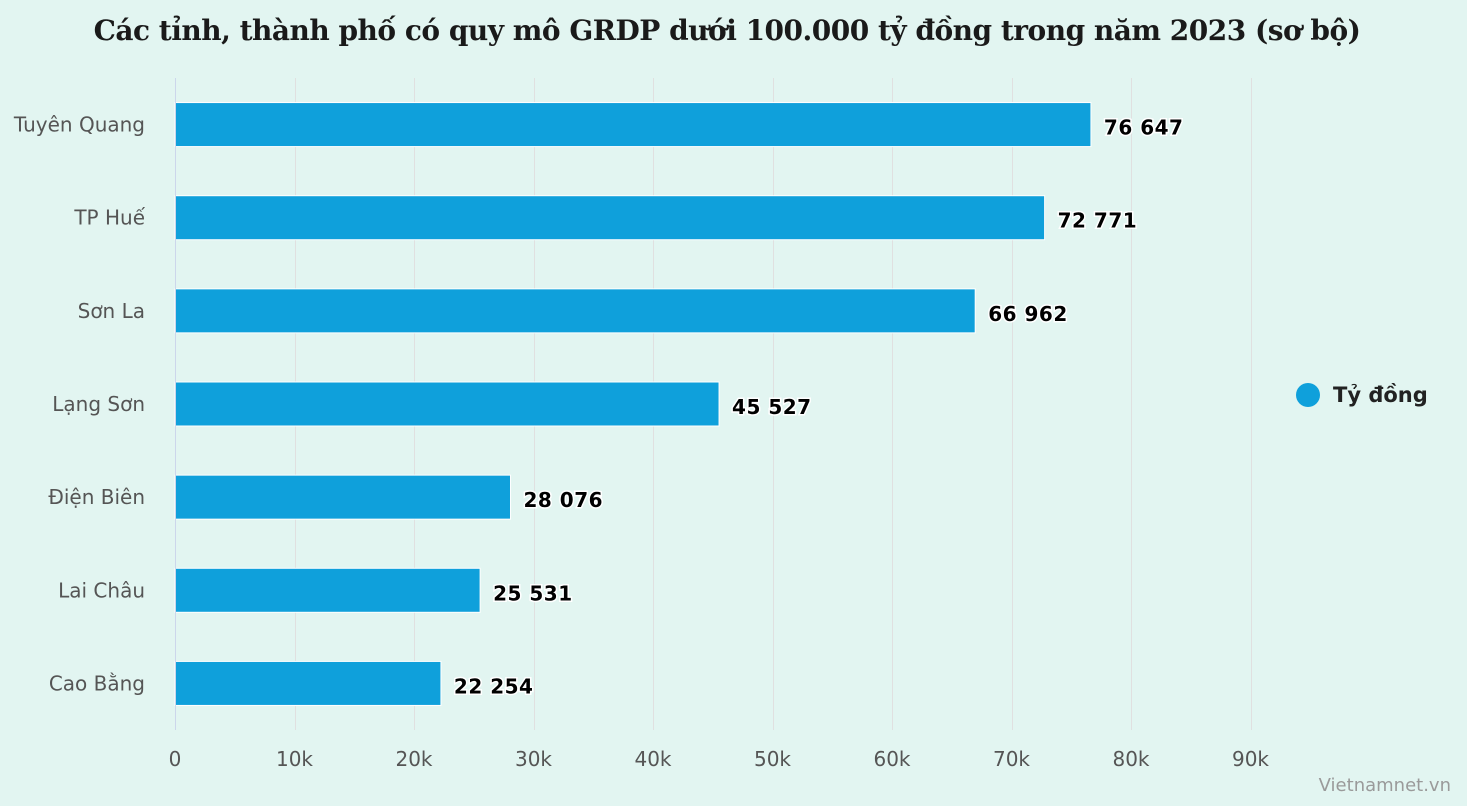 The image size is (1467, 806). Describe the element at coordinates (111, 311) in the screenshot. I see `category-label: Sơn La` at that location.